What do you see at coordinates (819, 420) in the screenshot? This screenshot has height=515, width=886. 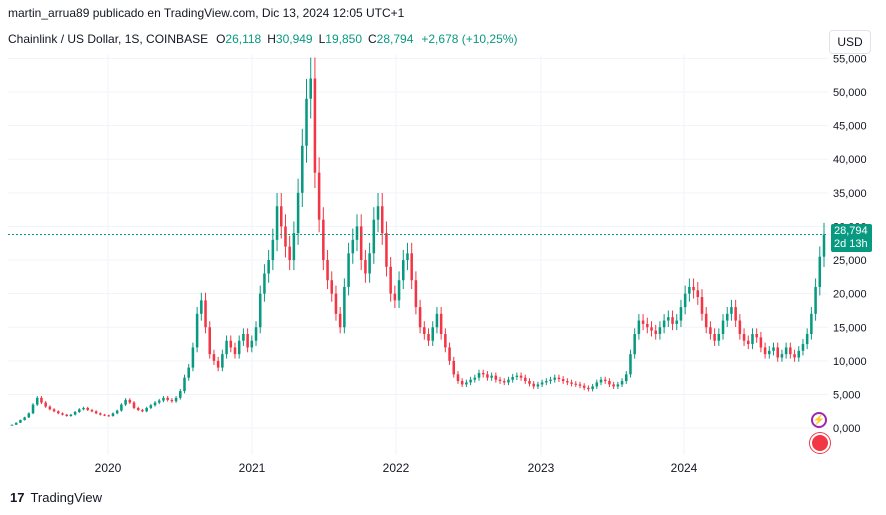 I see `lightning-event-icon: ⚡` at bounding box center [819, 420].